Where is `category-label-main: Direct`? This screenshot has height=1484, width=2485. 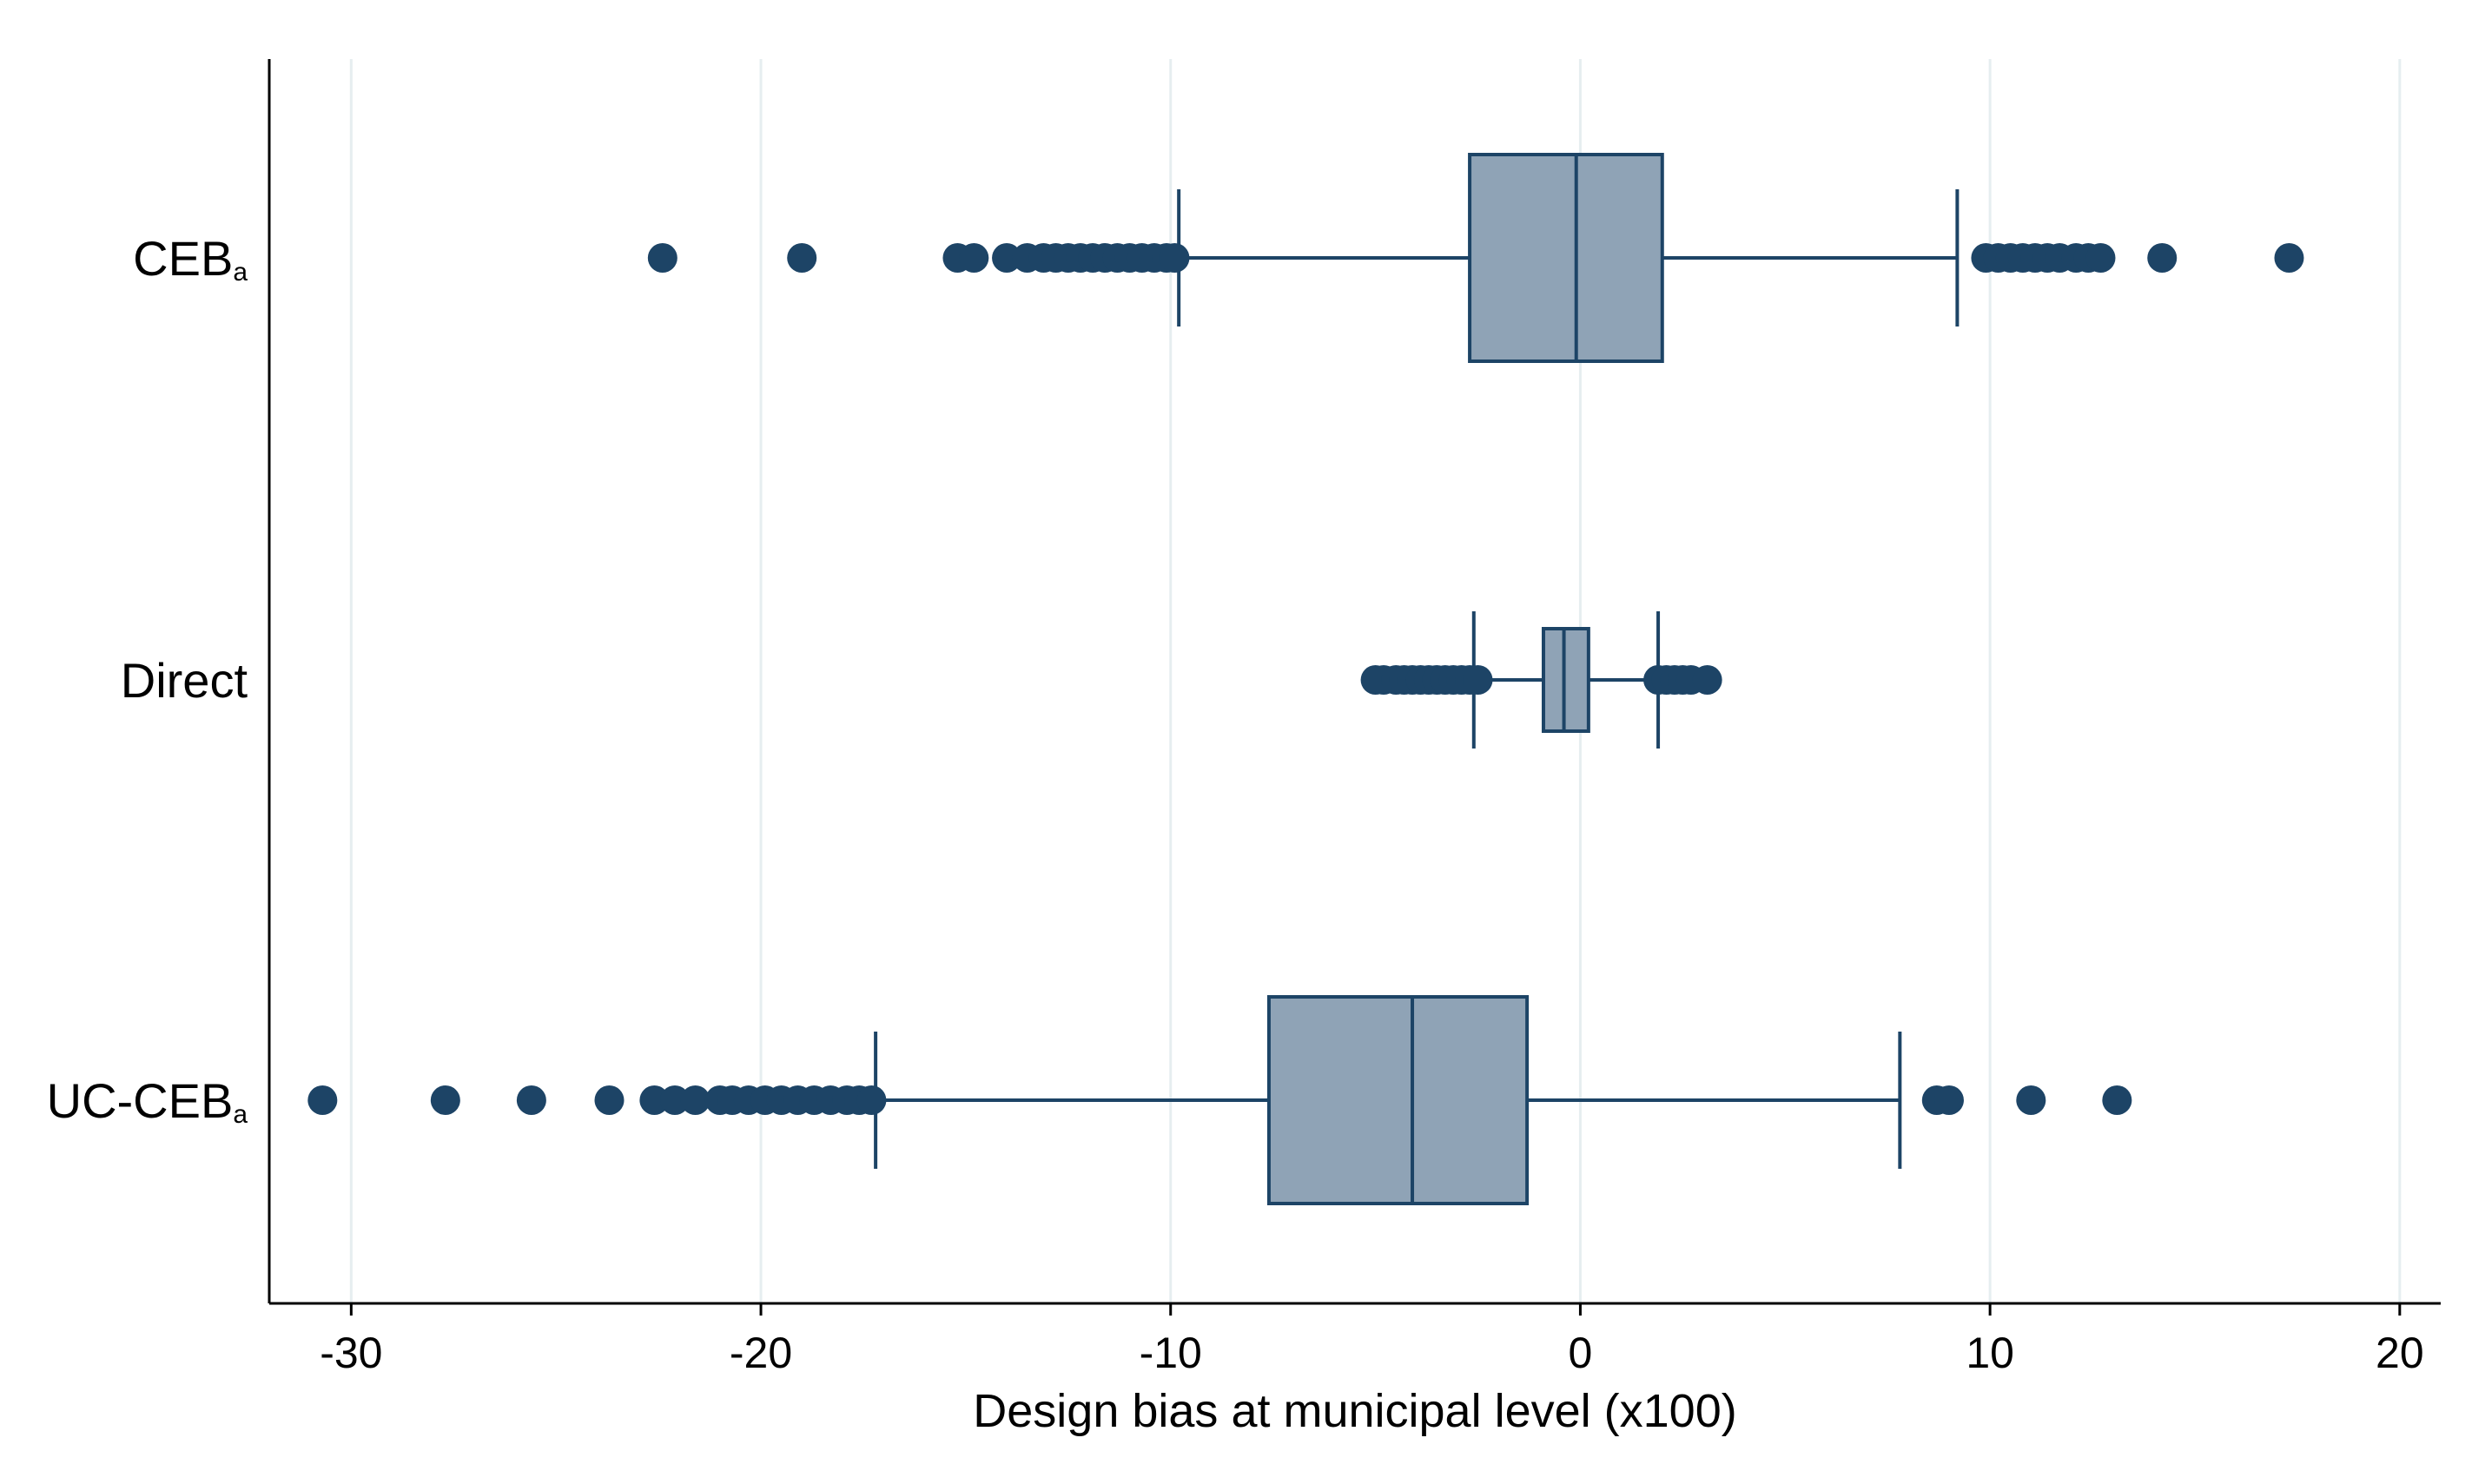 category-label-main: Direct is located at coordinates (184, 680).